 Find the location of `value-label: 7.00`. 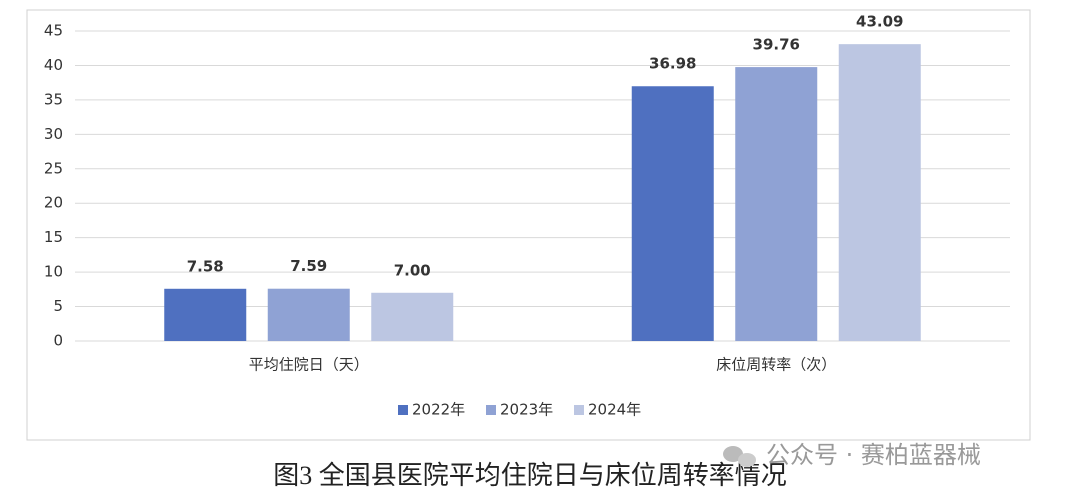

value-label: 7.00 is located at coordinates (412, 270).